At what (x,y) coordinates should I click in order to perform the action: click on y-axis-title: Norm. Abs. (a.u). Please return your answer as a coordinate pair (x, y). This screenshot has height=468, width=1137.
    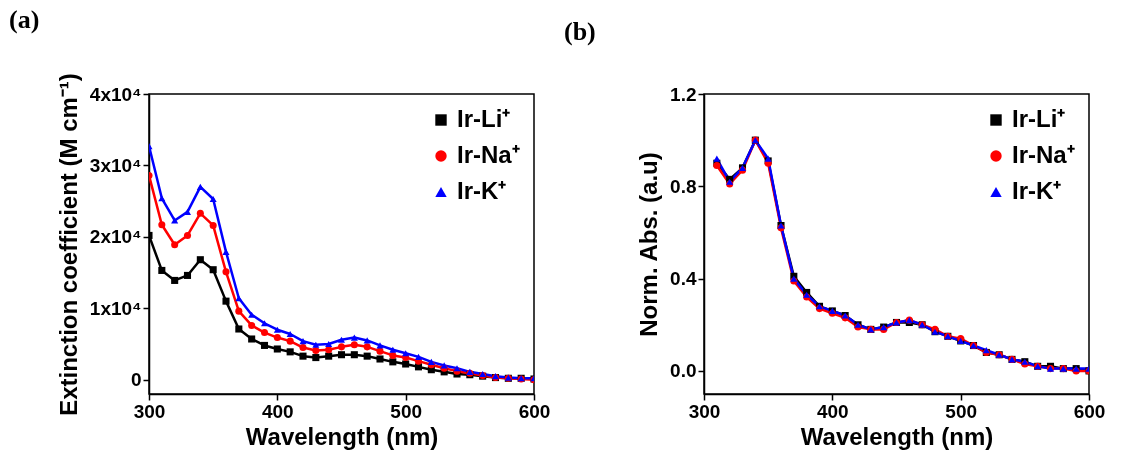
    Looking at the image, I should click on (649, 244).